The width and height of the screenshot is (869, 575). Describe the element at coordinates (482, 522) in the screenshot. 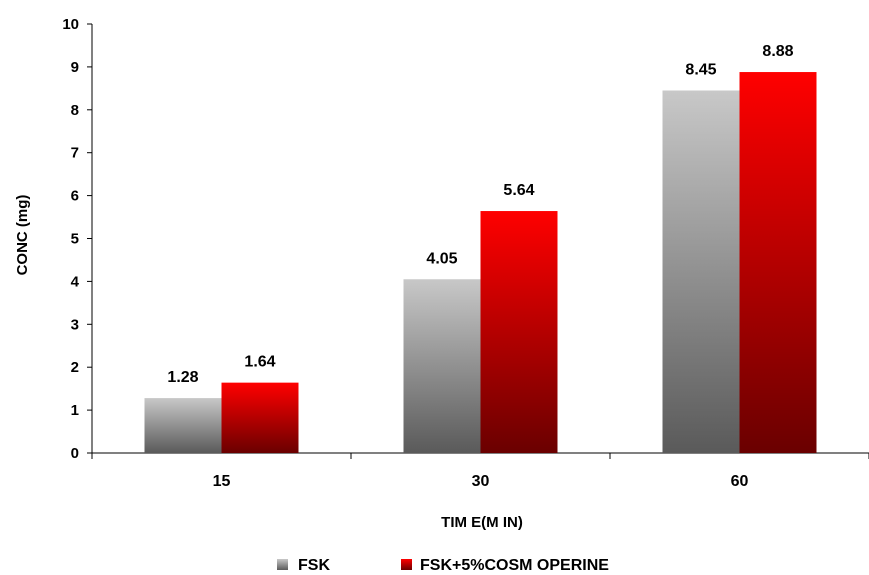

I see `x-axis-label: TIM E(M IN)` at that location.